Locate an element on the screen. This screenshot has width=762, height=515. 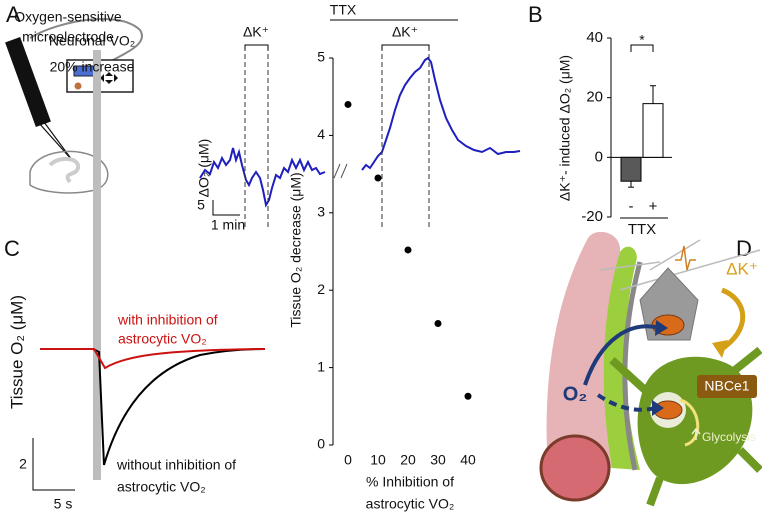
o2-trace is located at coordinates (360, 132).